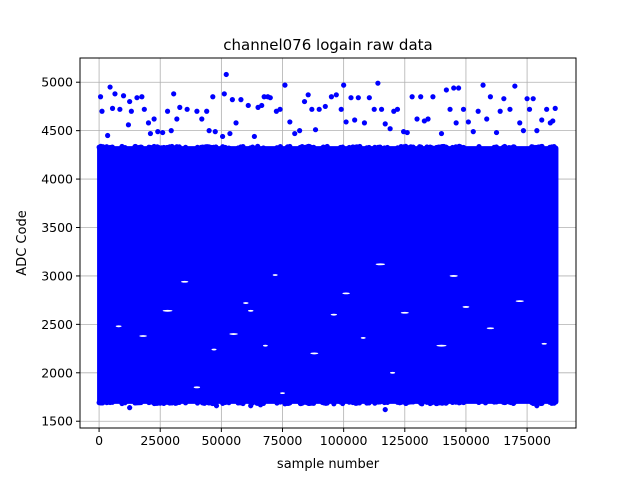 This screenshot has height=480, width=640. I want to click on x-tick-label: 175000, so click(527, 440).